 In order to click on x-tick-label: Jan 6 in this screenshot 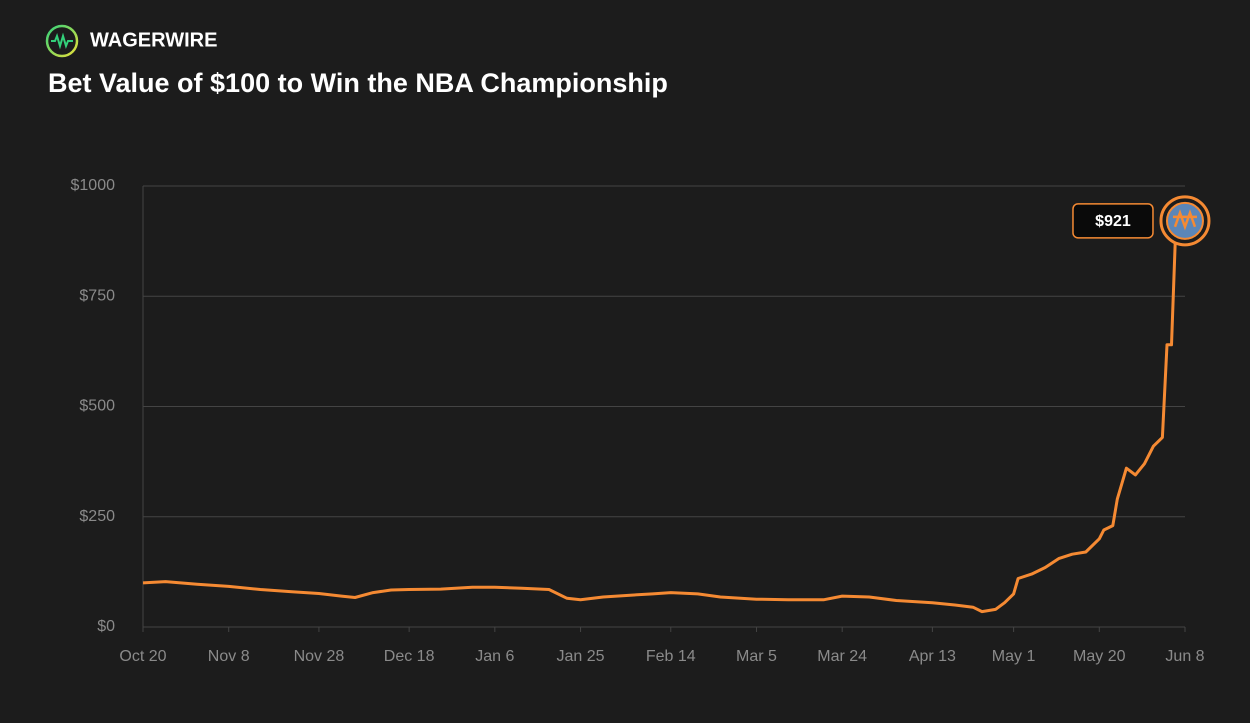, I will do `click(494, 656)`.